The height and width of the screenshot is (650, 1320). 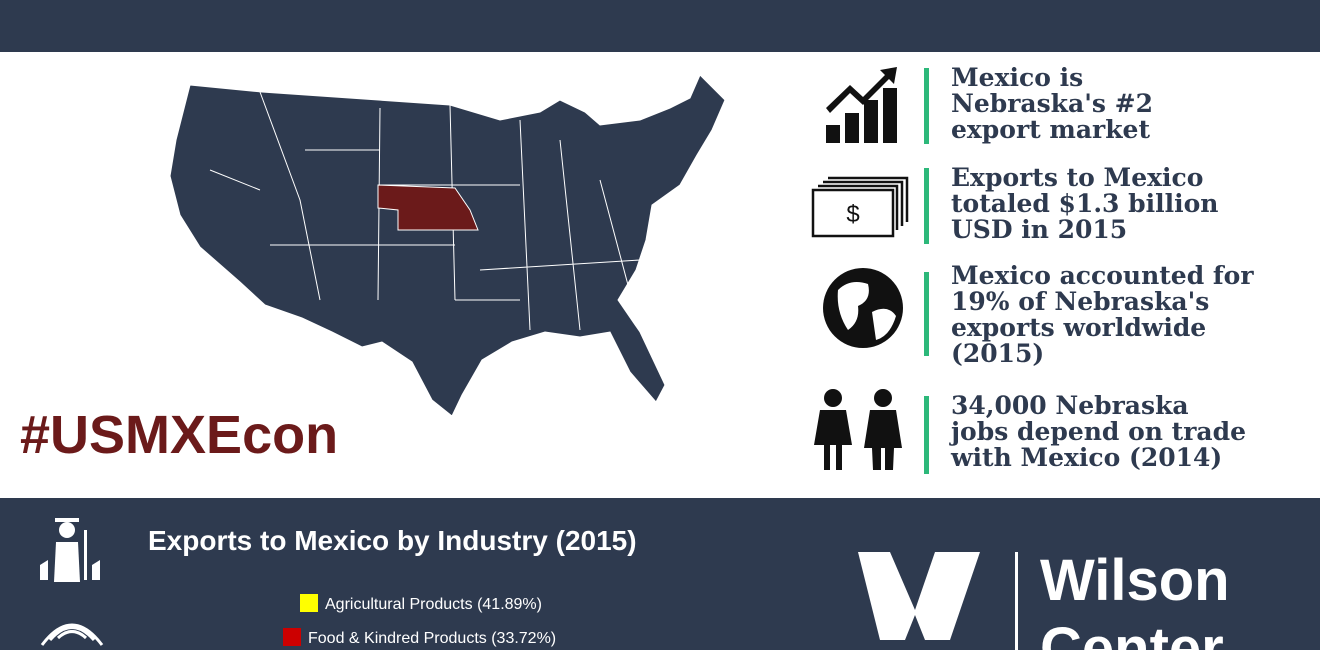 I want to click on fact-line: Exports to Mexico, so click(x=1077, y=177).